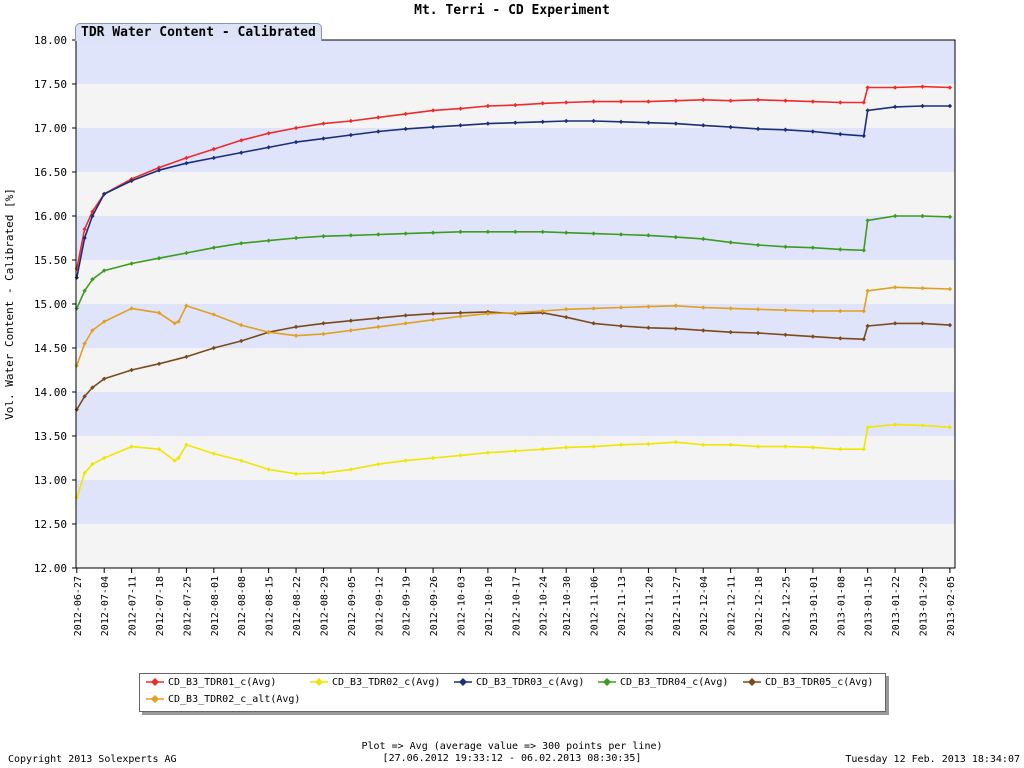 The image size is (1024, 768). I want to click on chart-tab: TDR Water Content - Calibrated, so click(198, 32).